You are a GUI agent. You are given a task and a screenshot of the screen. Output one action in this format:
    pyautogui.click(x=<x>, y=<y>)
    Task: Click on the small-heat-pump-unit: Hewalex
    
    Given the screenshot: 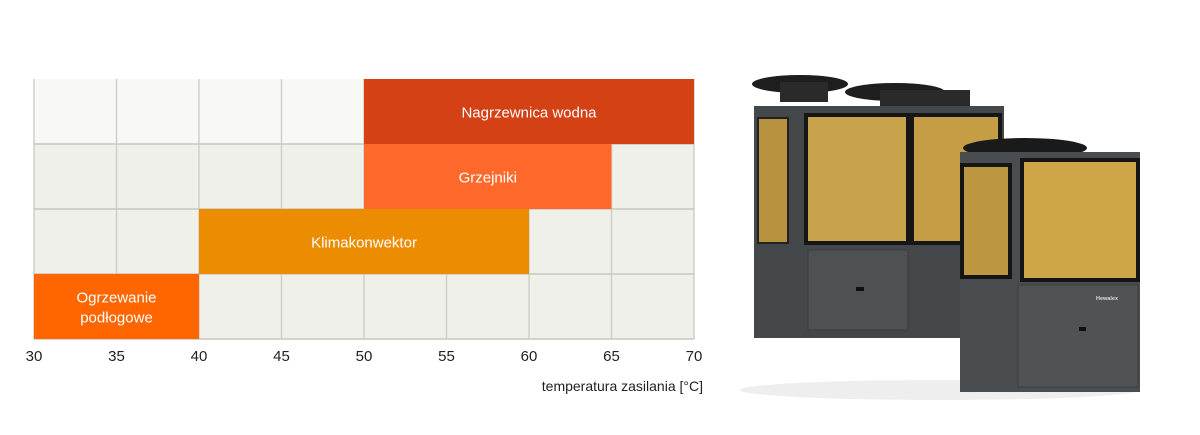 What is the action you would take?
    pyautogui.click(x=1050, y=265)
    